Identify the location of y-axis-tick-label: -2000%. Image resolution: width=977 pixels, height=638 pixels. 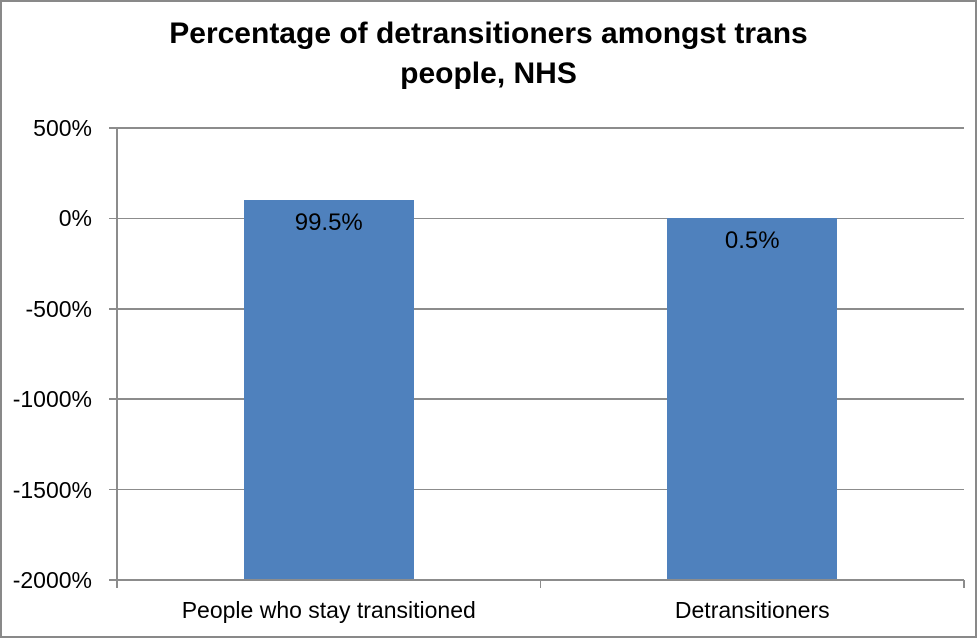
(52, 580).